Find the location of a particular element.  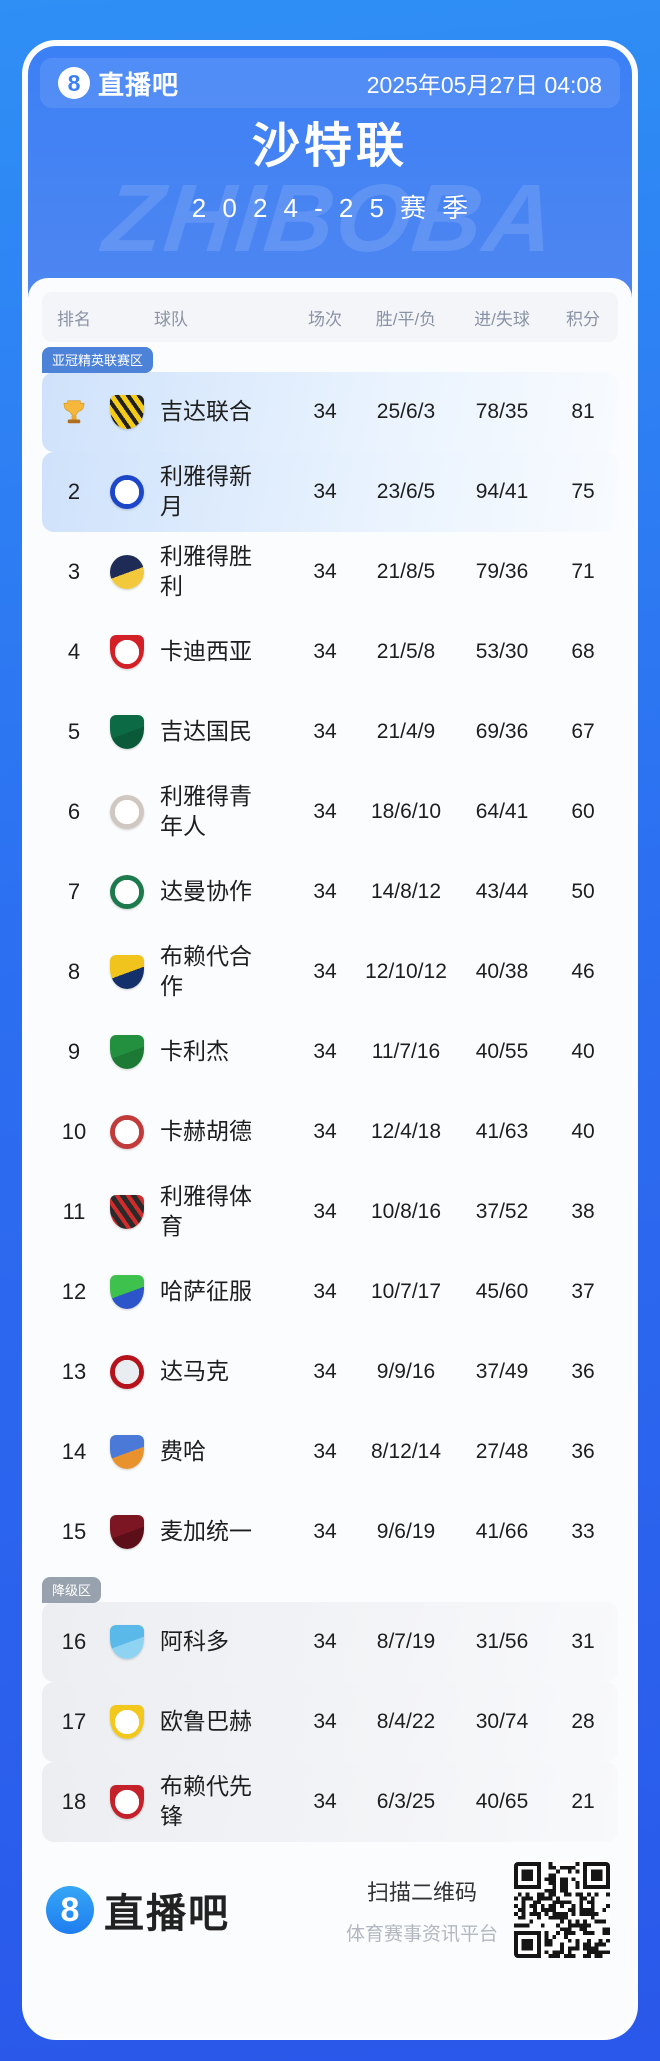

table-row: 9 卡利杰 34 11/7/16 40/55 40 is located at coordinates (330, 1052).